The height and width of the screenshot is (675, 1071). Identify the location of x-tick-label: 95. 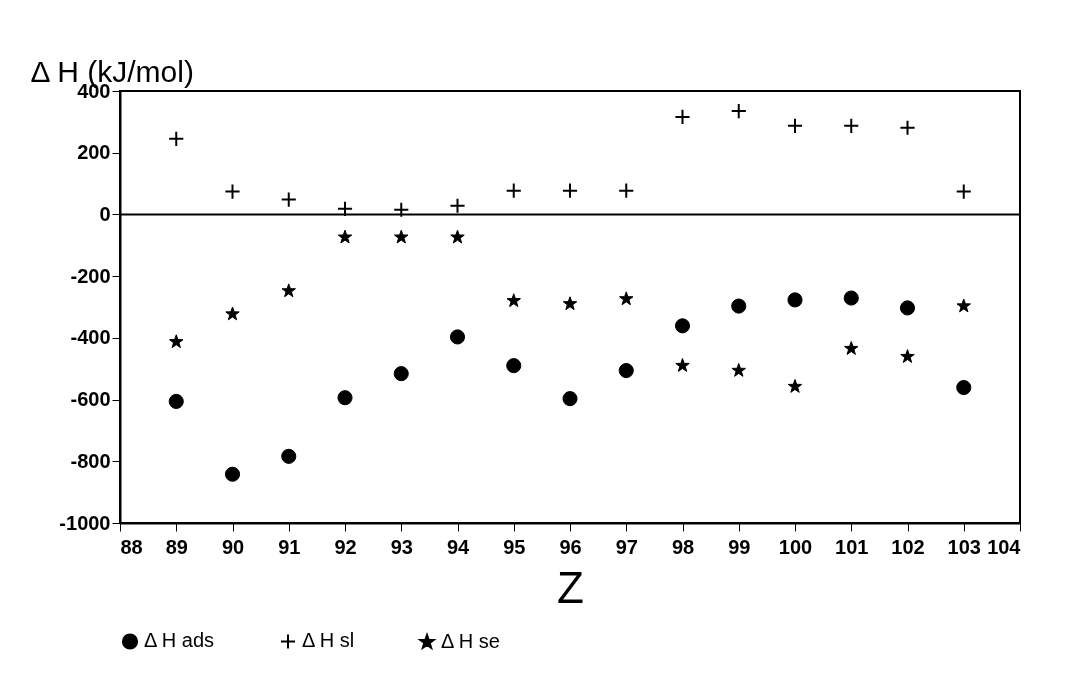
(514, 546).